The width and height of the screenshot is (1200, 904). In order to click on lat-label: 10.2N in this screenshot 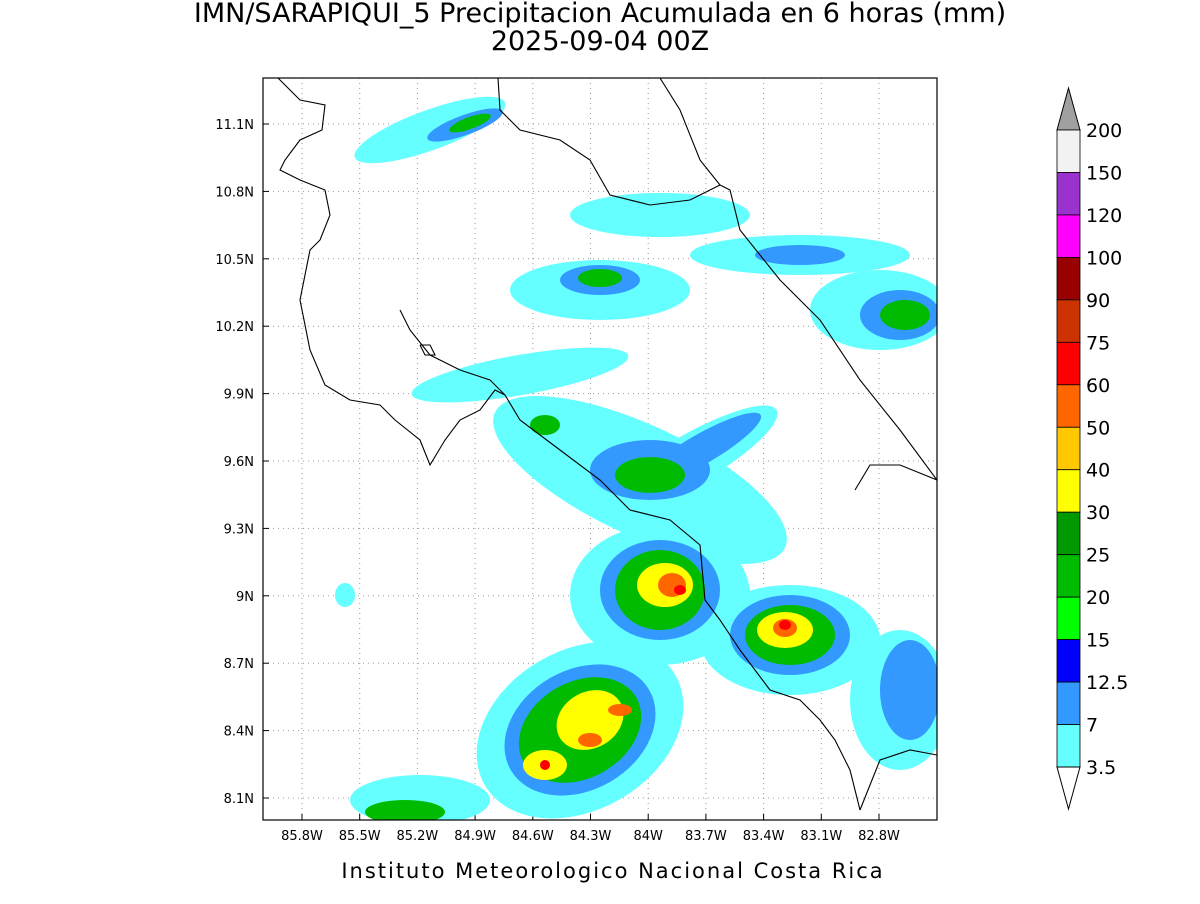, I will do `click(234, 327)`.